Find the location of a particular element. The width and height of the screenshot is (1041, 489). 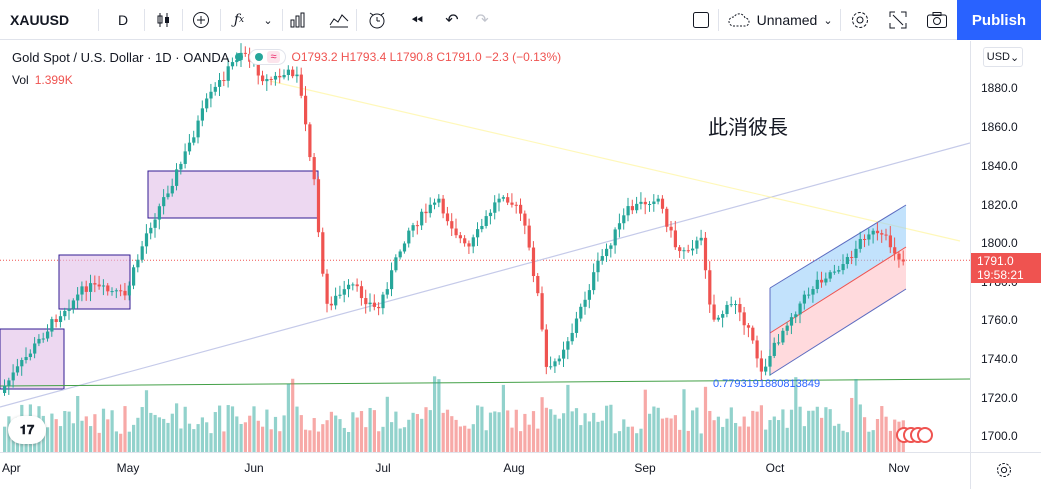

bar-style-icon is located at coordinates (298, 20).